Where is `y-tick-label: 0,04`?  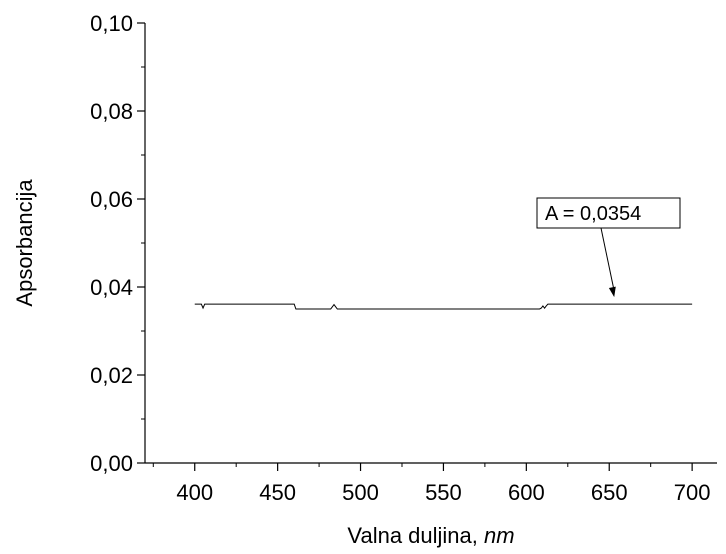
y-tick-label: 0,04 is located at coordinates (111, 287).